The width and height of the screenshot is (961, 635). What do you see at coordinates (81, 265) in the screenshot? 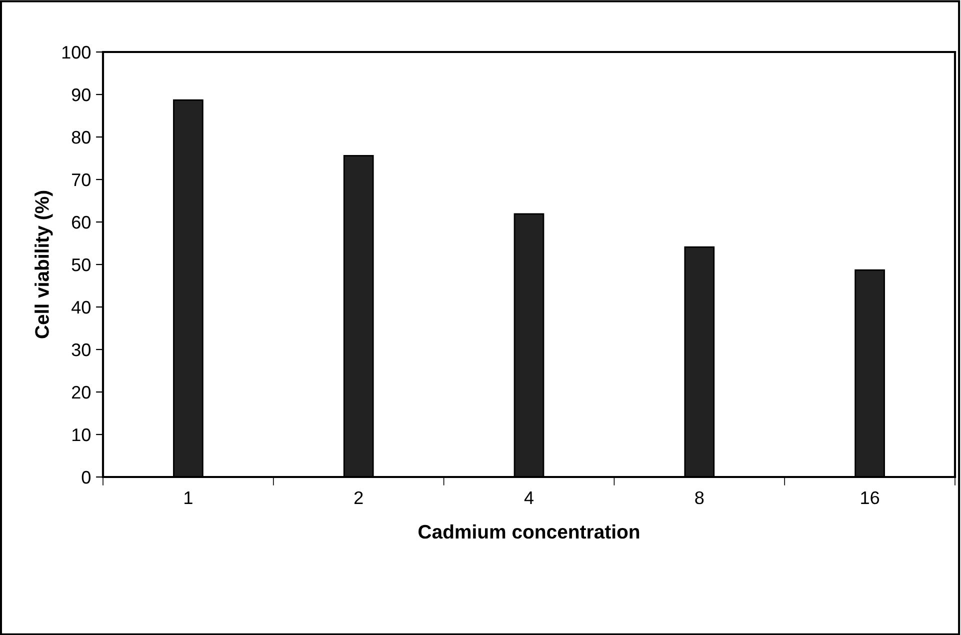
I see `y-tick-label: 50` at bounding box center [81, 265].